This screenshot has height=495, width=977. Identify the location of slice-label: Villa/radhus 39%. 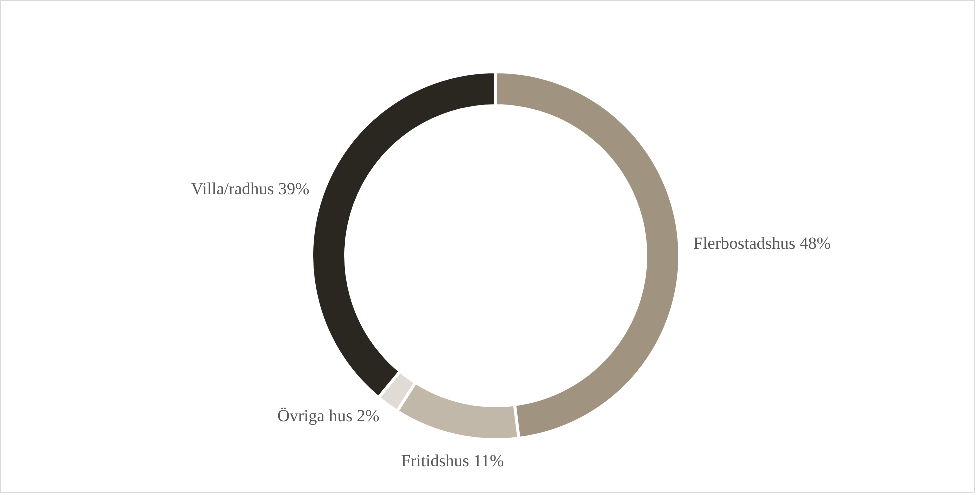
(250, 188).